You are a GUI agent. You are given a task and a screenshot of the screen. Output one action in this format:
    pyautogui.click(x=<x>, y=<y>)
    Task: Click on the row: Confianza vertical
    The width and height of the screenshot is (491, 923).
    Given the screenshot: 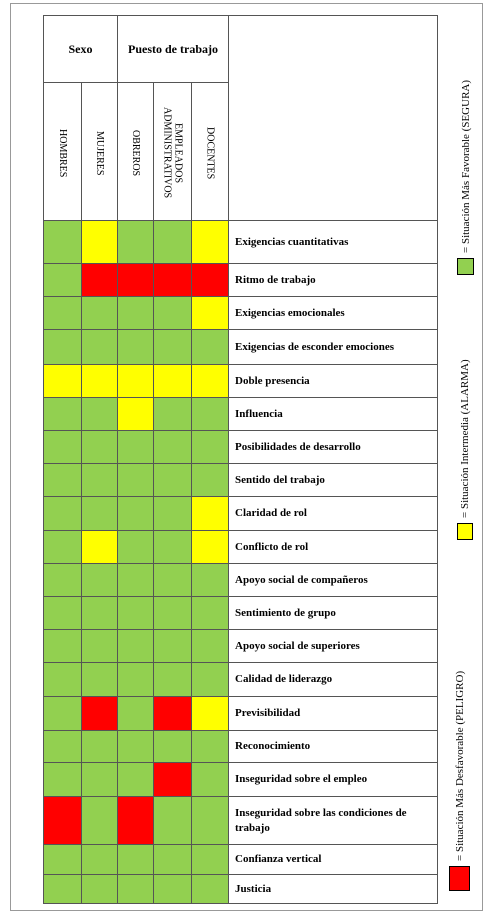 What is the action you would take?
    pyautogui.click(x=241, y=859)
    